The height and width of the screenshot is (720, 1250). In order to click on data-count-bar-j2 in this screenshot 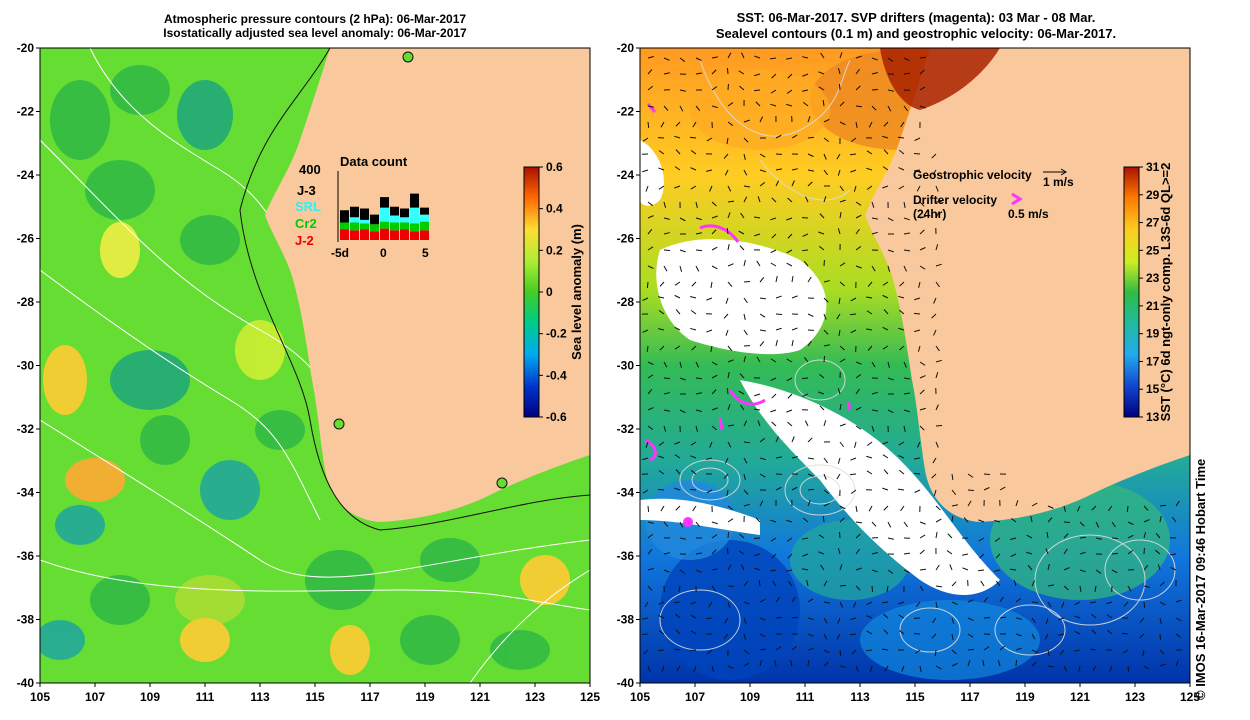, I will do `click(354, 235)`.